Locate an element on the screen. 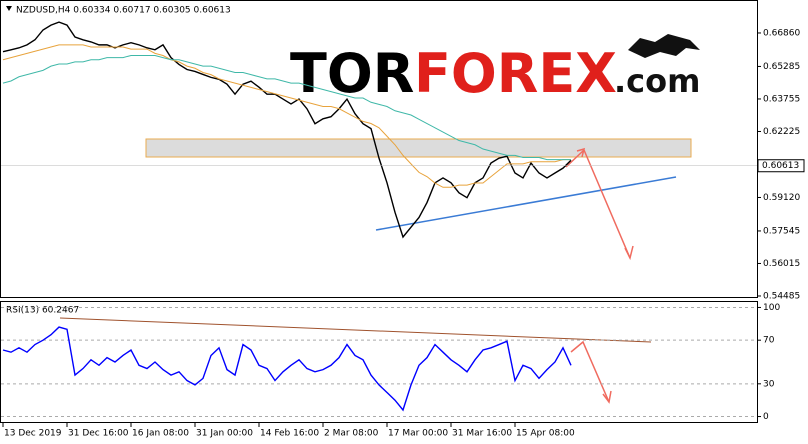  x-tick-label: 31 Mar 16:00 is located at coordinates (482, 434).